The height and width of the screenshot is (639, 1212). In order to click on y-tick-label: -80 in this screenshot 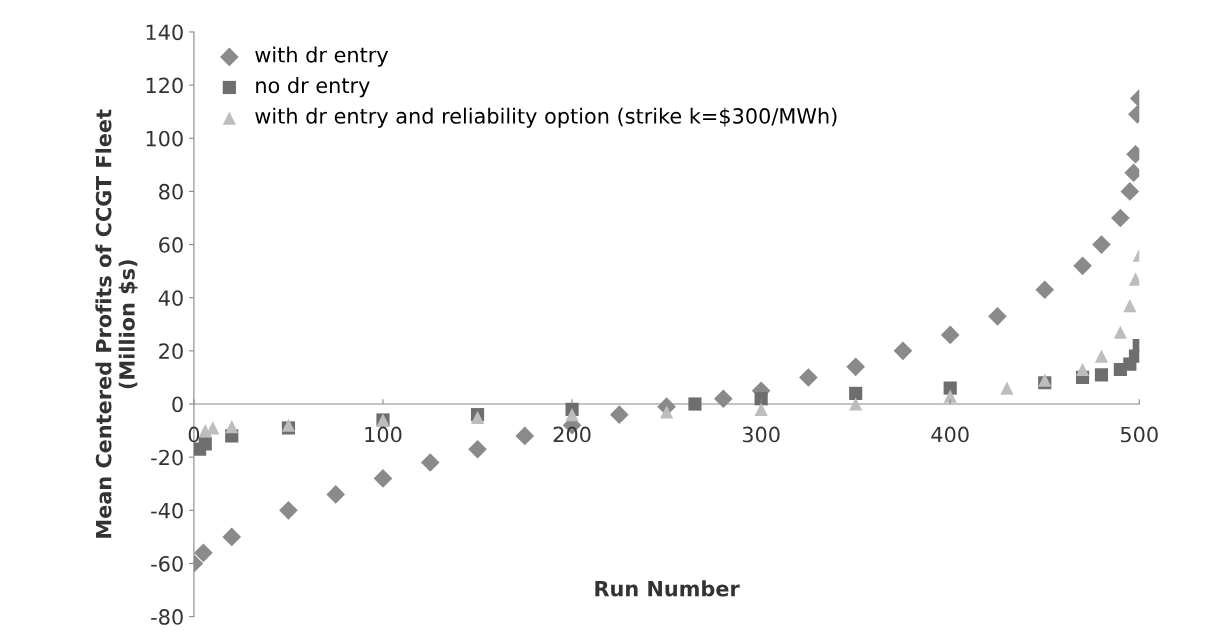, I will do `click(167, 617)`.